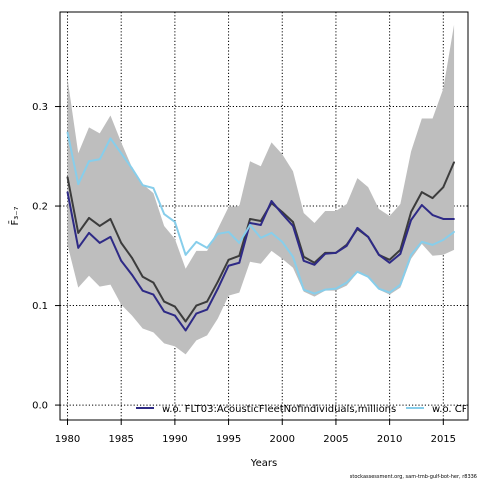  I want to click on x-tick-label: 2005, so click(335, 439).